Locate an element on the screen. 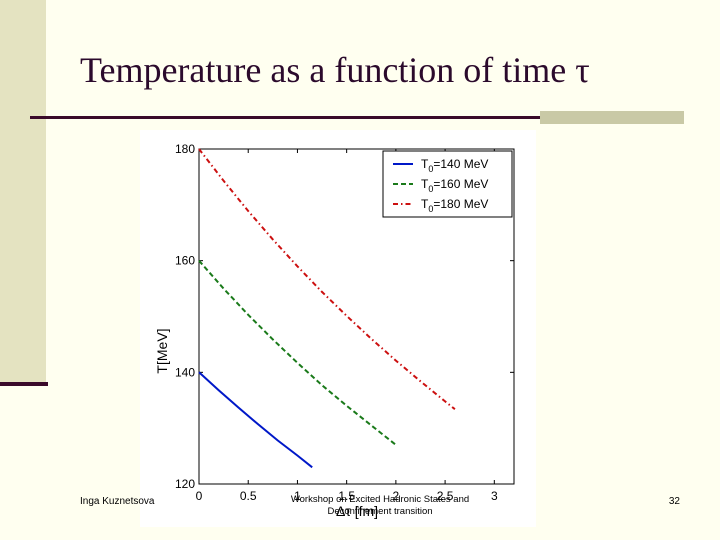  legend-label-3: T0=180 MeV is located at coordinates (454, 205).